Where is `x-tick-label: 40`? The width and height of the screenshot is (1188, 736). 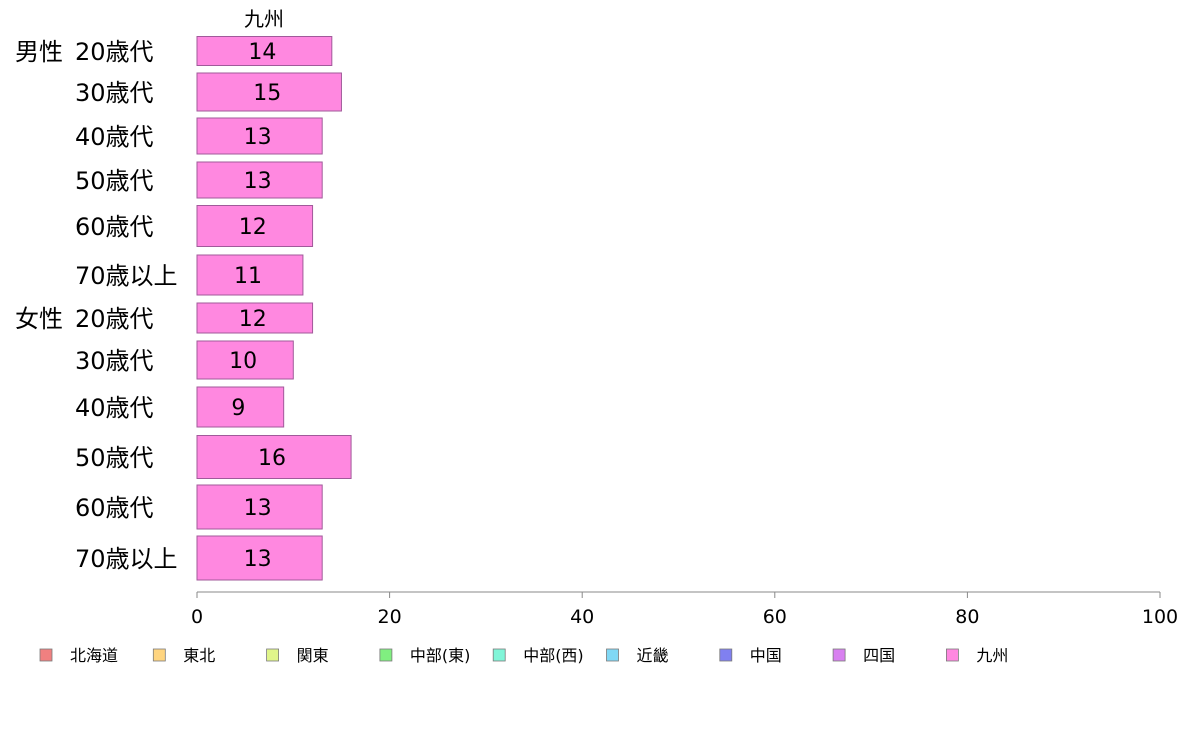 x-tick-label: 40 is located at coordinates (582, 617).